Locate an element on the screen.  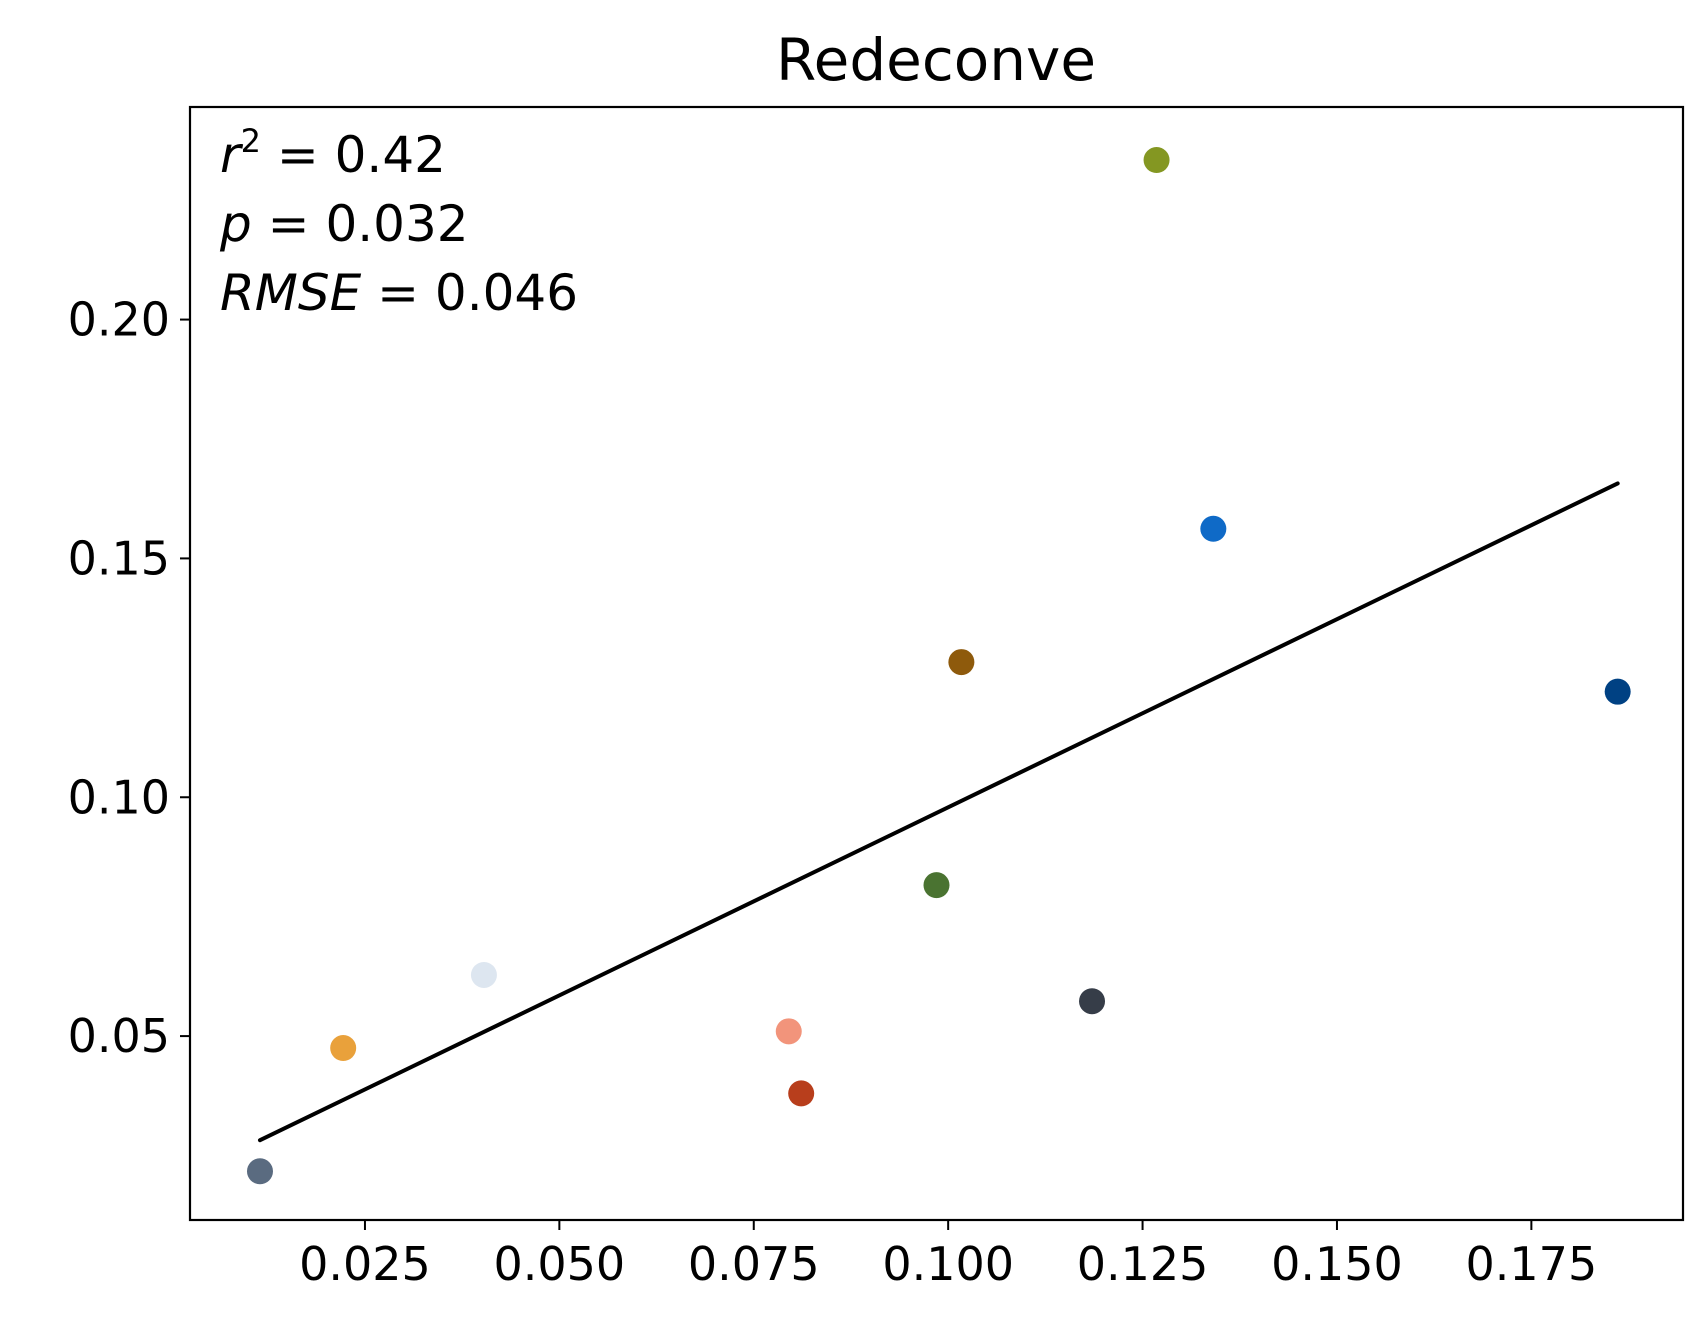
y-tick-label: 0.20 is located at coordinates (119, 320).